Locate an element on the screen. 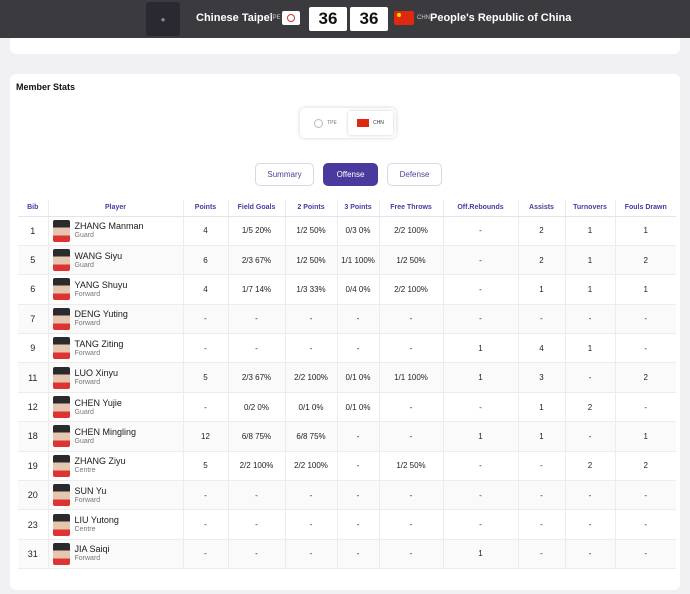 This screenshot has height=594, width=690. team-toggle-chn-label: CHN is located at coordinates (378, 123).